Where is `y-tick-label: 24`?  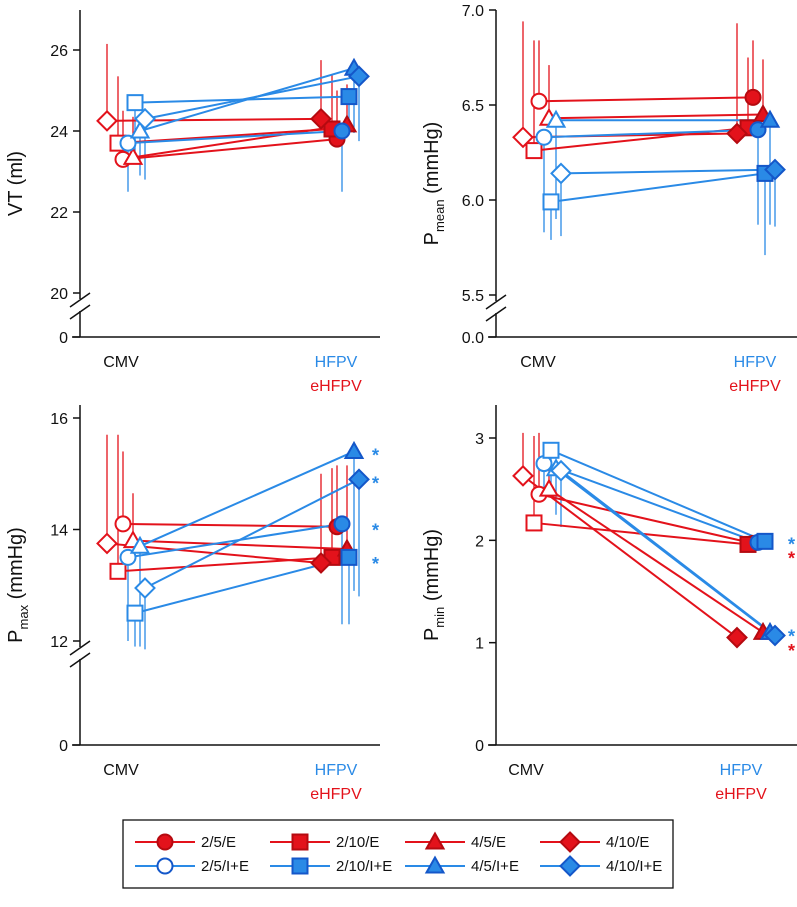 y-tick-label: 24 is located at coordinates (59, 132).